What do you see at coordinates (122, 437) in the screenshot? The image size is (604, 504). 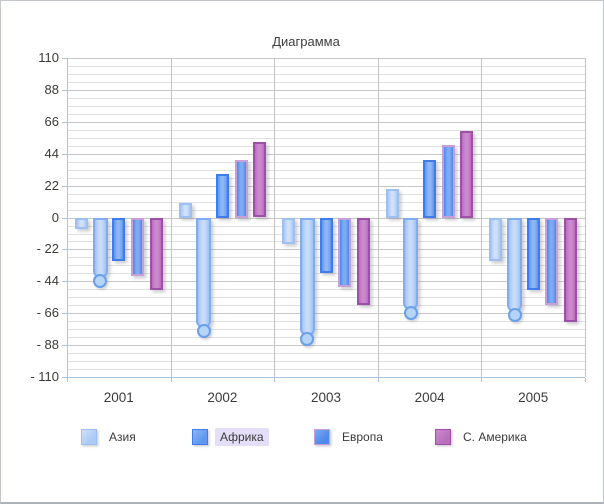 I see `legend-label: Азия` at bounding box center [122, 437].